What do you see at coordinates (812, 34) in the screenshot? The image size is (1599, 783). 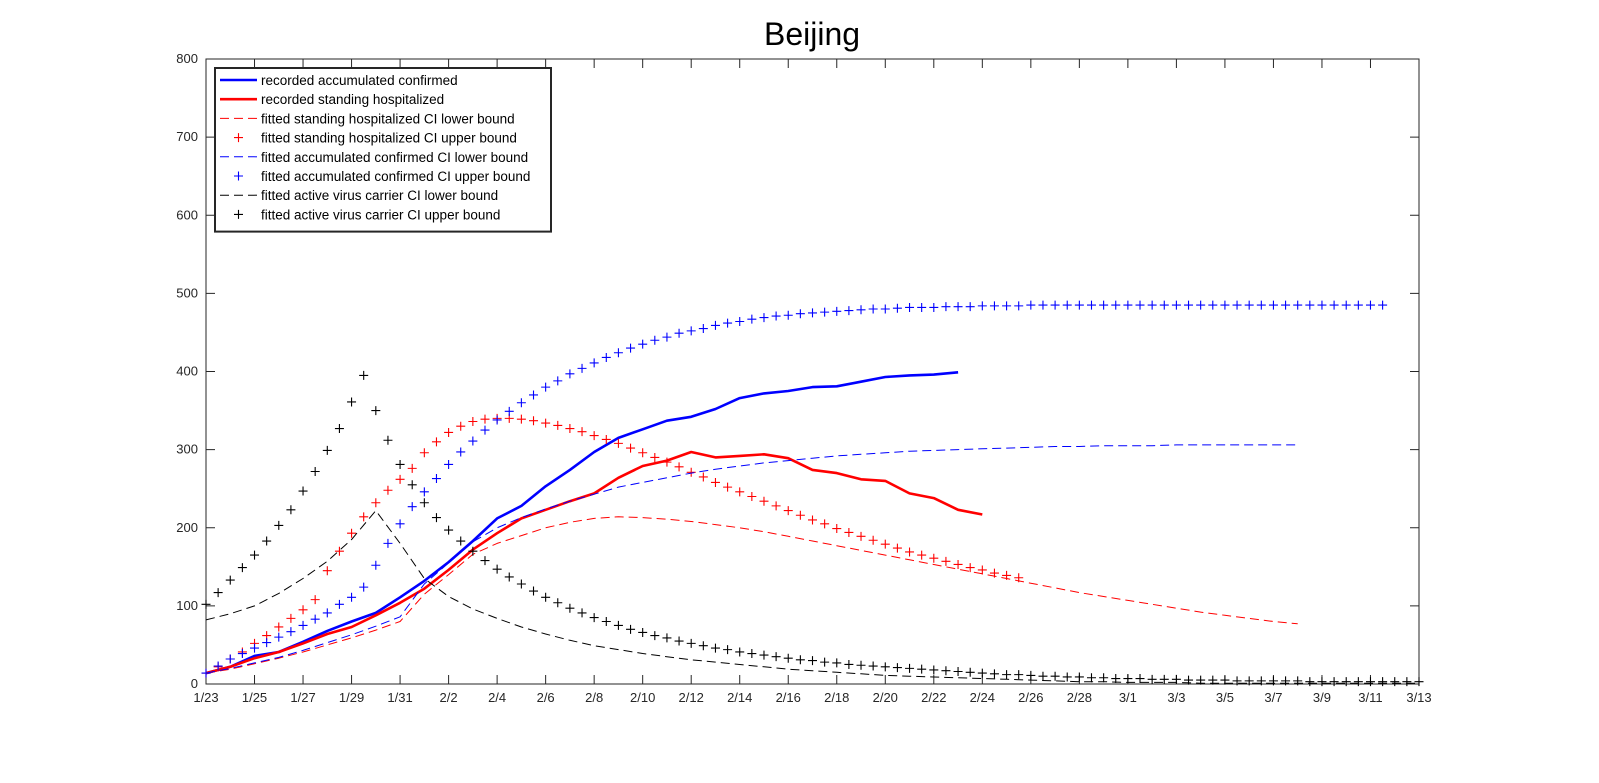 I see `chart-title: Beijing` at bounding box center [812, 34].